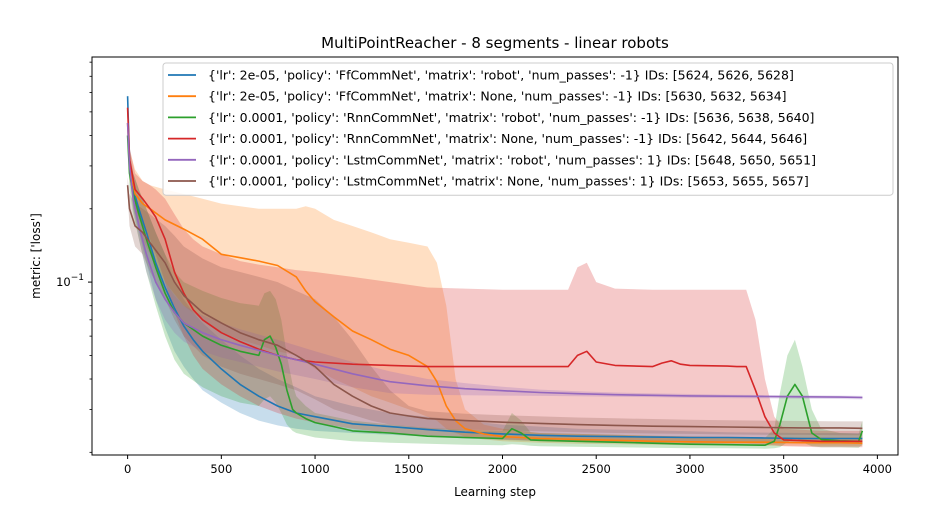 The width and height of the screenshot is (931, 508). Describe the element at coordinates (70, 281) in the screenshot. I see `y-tick-label: 10−1` at that location.